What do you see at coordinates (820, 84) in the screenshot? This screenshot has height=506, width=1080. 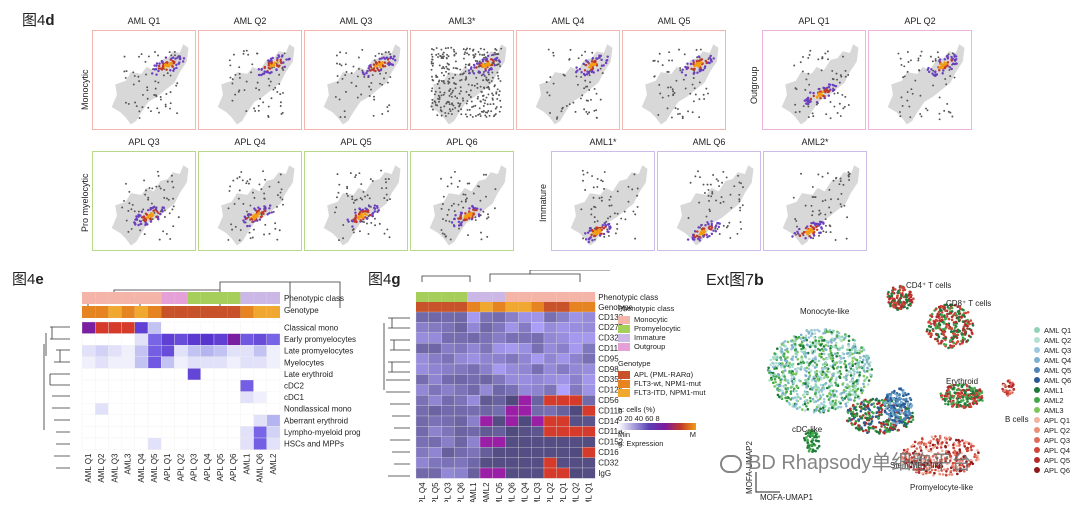 I see `umap-scatter` at bounding box center [820, 84].